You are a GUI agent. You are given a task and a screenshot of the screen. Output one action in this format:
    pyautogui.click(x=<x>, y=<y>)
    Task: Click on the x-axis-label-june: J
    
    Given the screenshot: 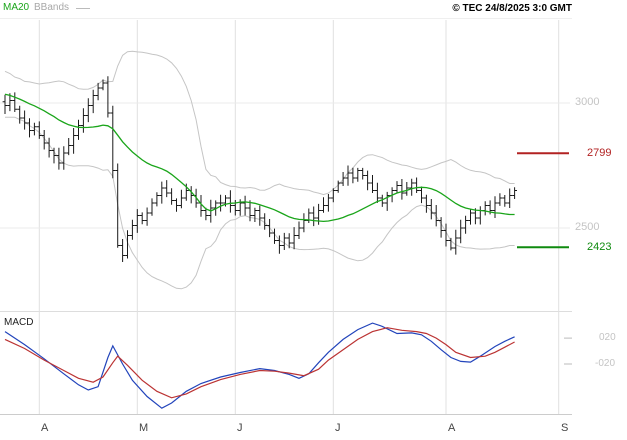 What is the action you would take?
    pyautogui.click(x=240, y=428)
    